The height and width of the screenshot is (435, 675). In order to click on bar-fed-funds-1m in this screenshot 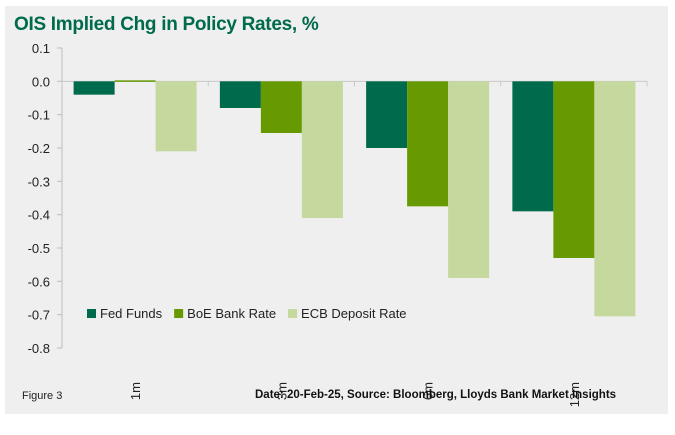, I will do `click(94, 88)`.